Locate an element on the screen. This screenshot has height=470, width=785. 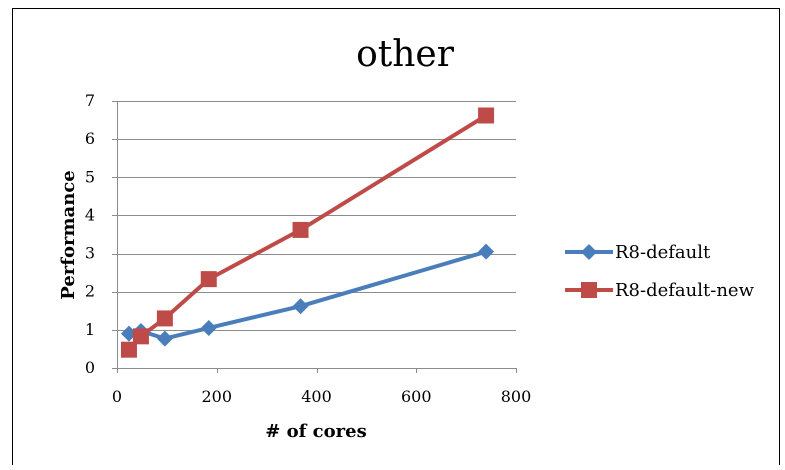
y-tick-label: 5 is located at coordinates (90, 176).